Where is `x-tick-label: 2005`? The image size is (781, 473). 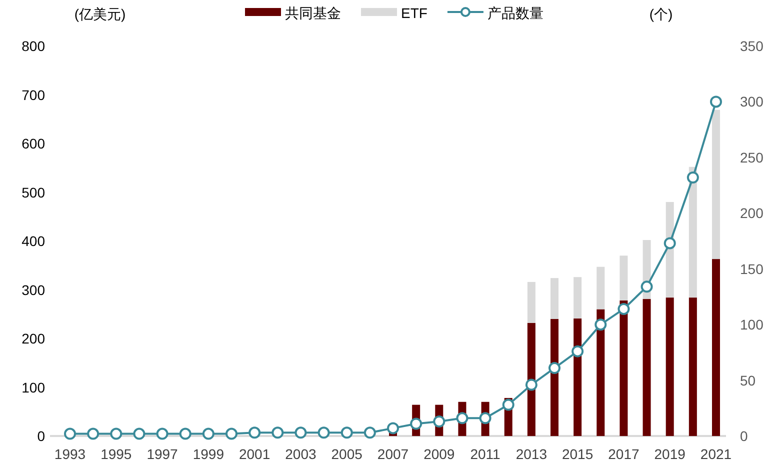 x-tick-label: 2005 is located at coordinates (347, 454).